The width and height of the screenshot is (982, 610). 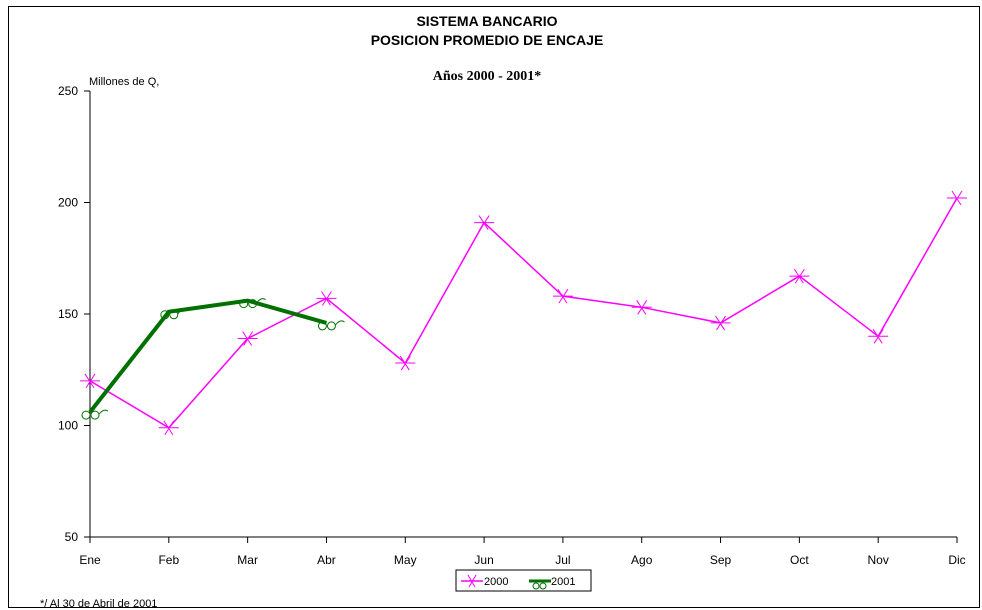 I want to click on legend-label-2000: 2000, so click(x=496, y=582).